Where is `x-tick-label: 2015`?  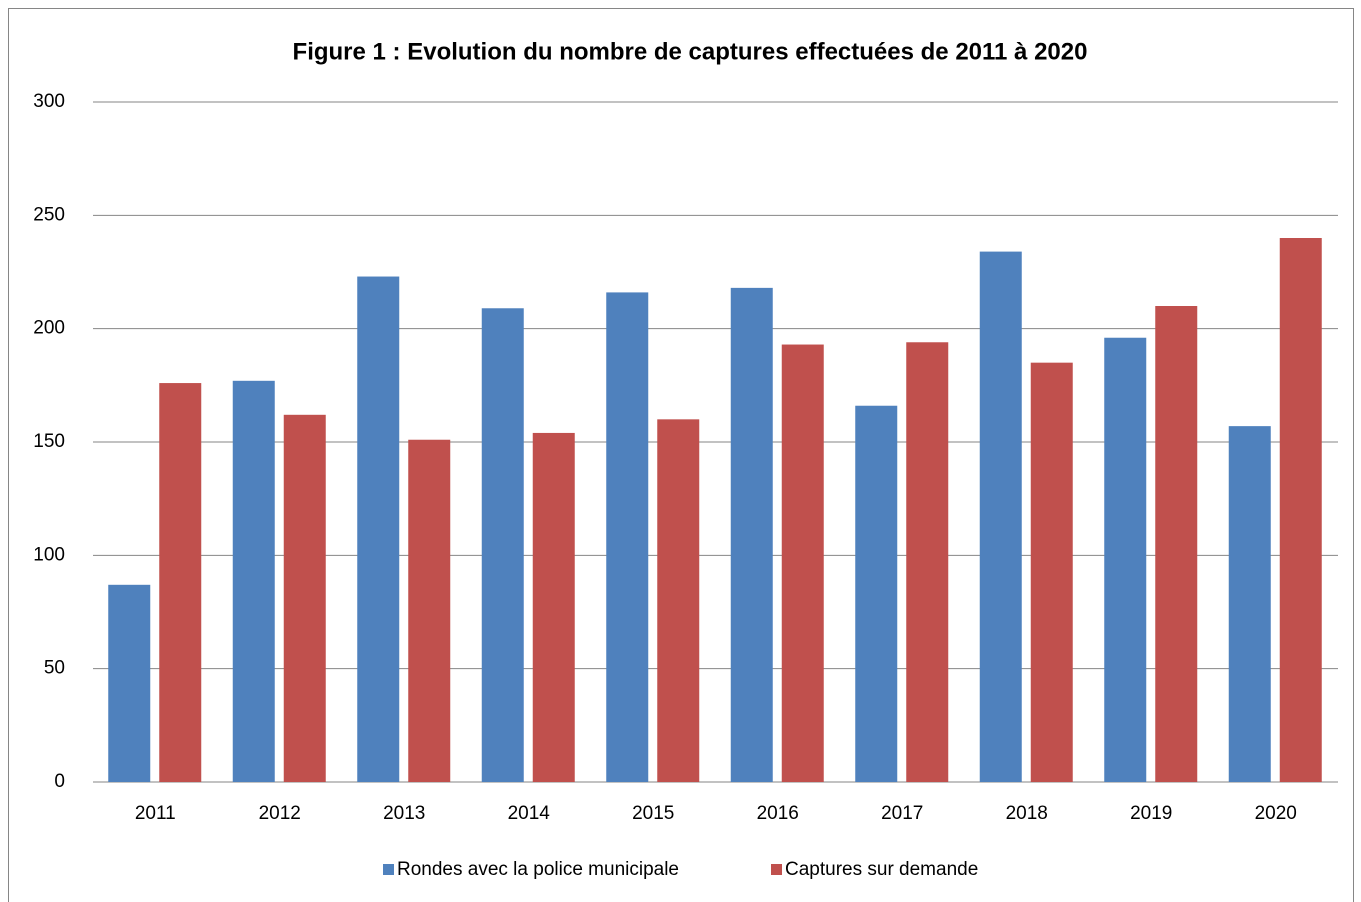
x-tick-label: 2015 is located at coordinates (653, 813).